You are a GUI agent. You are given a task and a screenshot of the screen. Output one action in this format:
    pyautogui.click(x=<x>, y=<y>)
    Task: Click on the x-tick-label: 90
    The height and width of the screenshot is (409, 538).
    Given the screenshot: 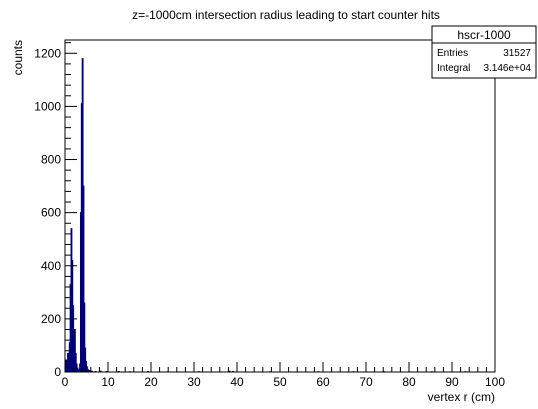 What is the action you would take?
    pyautogui.click(x=452, y=382)
    